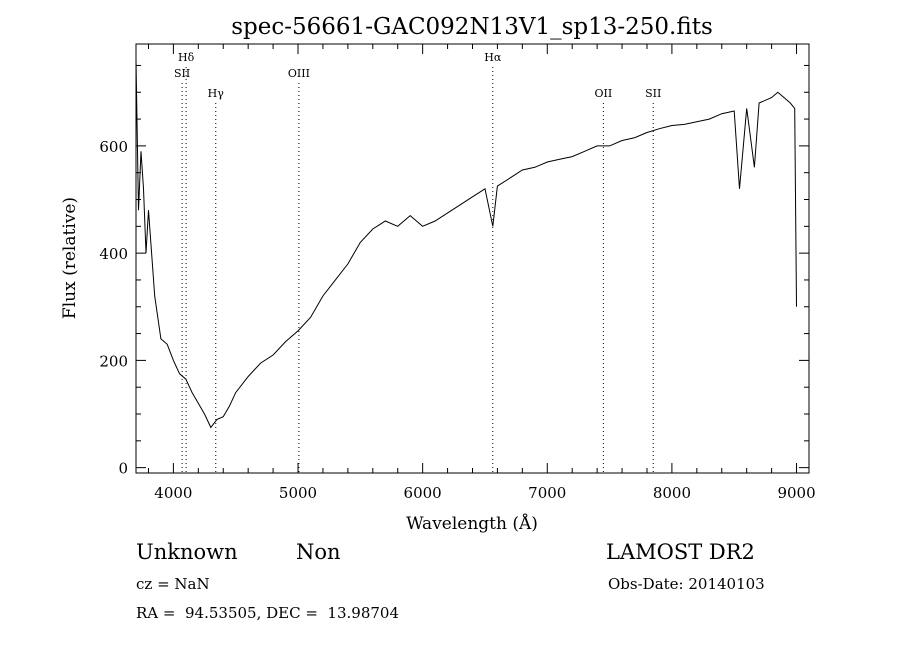 The width and height of the screenshot is (900, 650). I want to click on y-tick-label: 400, so click(113, 254).